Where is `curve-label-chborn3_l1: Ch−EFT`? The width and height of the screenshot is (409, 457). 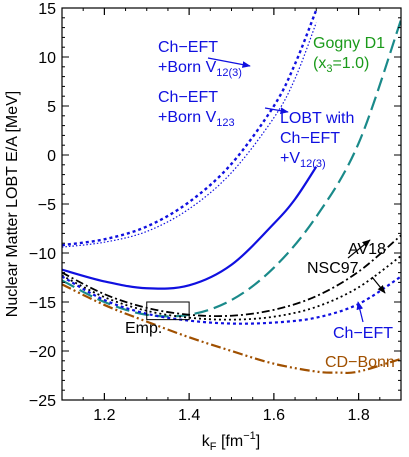
curve-label-chborn3_l1: Ch−EFT is located at coordinates (188, 47).